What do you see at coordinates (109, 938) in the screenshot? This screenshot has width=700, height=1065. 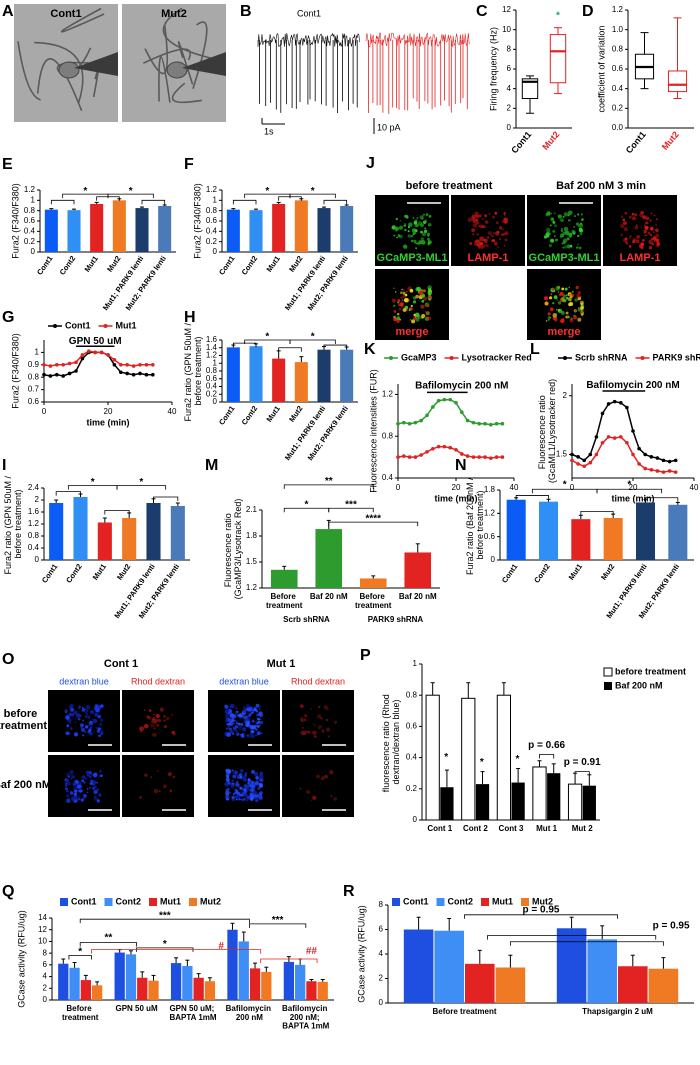 I see `annotation: **` at bounding box center [109, 938].